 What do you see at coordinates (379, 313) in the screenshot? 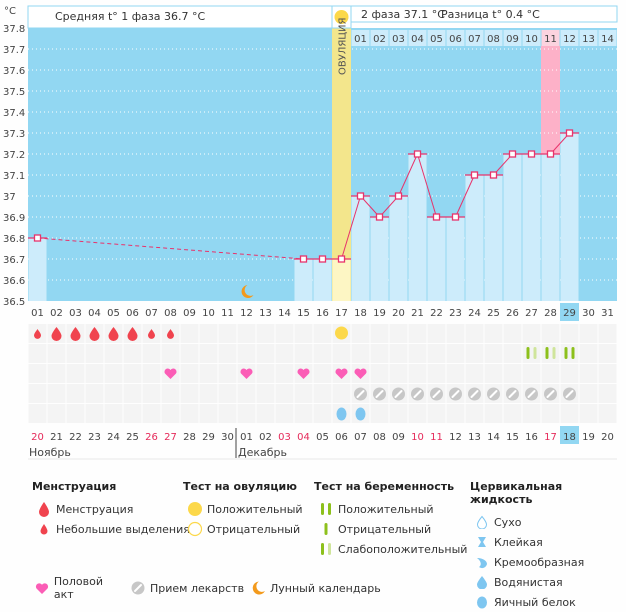
I see `cycle-day-label: 19` at bounding box center [379, 313].